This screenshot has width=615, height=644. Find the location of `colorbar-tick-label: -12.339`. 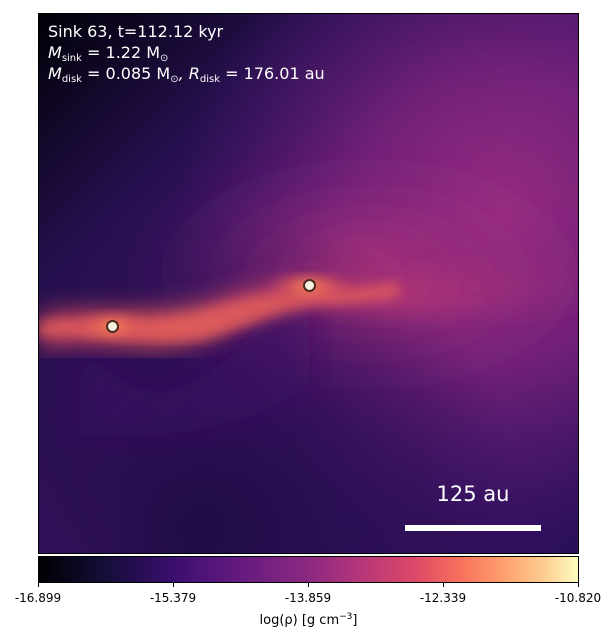

colorbar-tick-label: -12.339 is located at coordinates (443, 598).